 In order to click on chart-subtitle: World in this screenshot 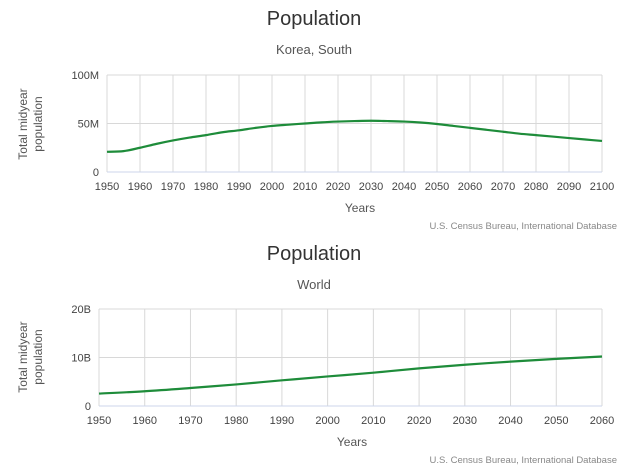, I will do `click(314, 284)`.